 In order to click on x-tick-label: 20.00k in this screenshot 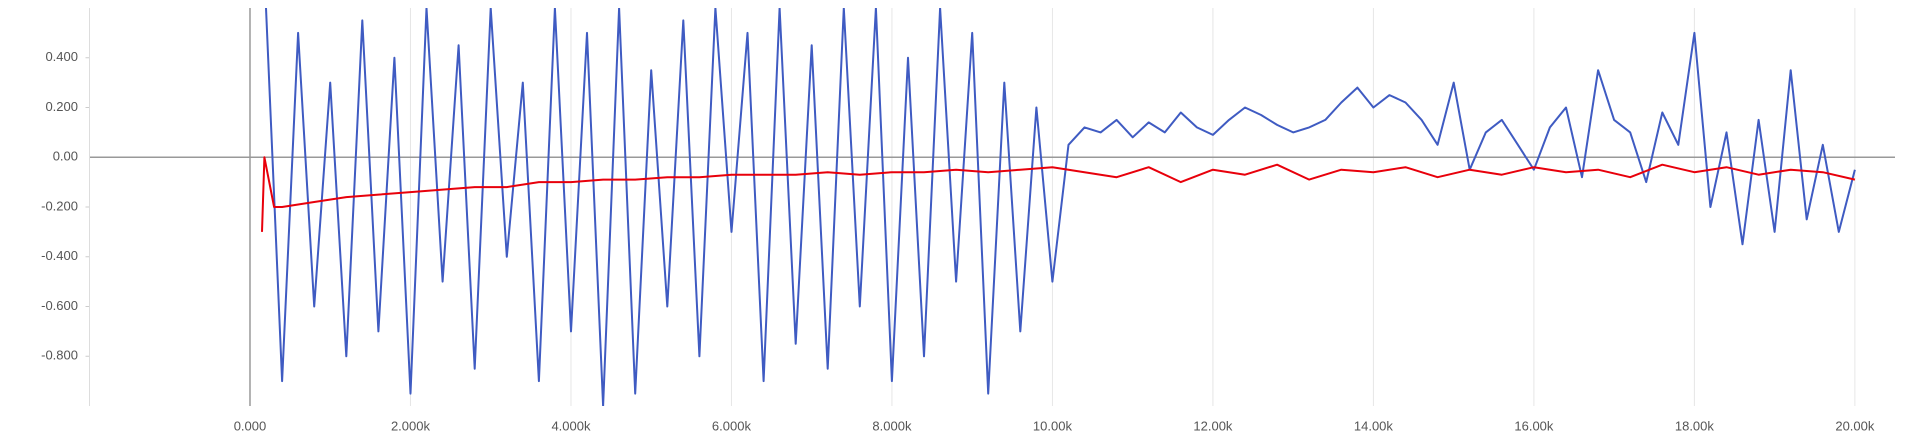, I will do `click(1855, 425)`.